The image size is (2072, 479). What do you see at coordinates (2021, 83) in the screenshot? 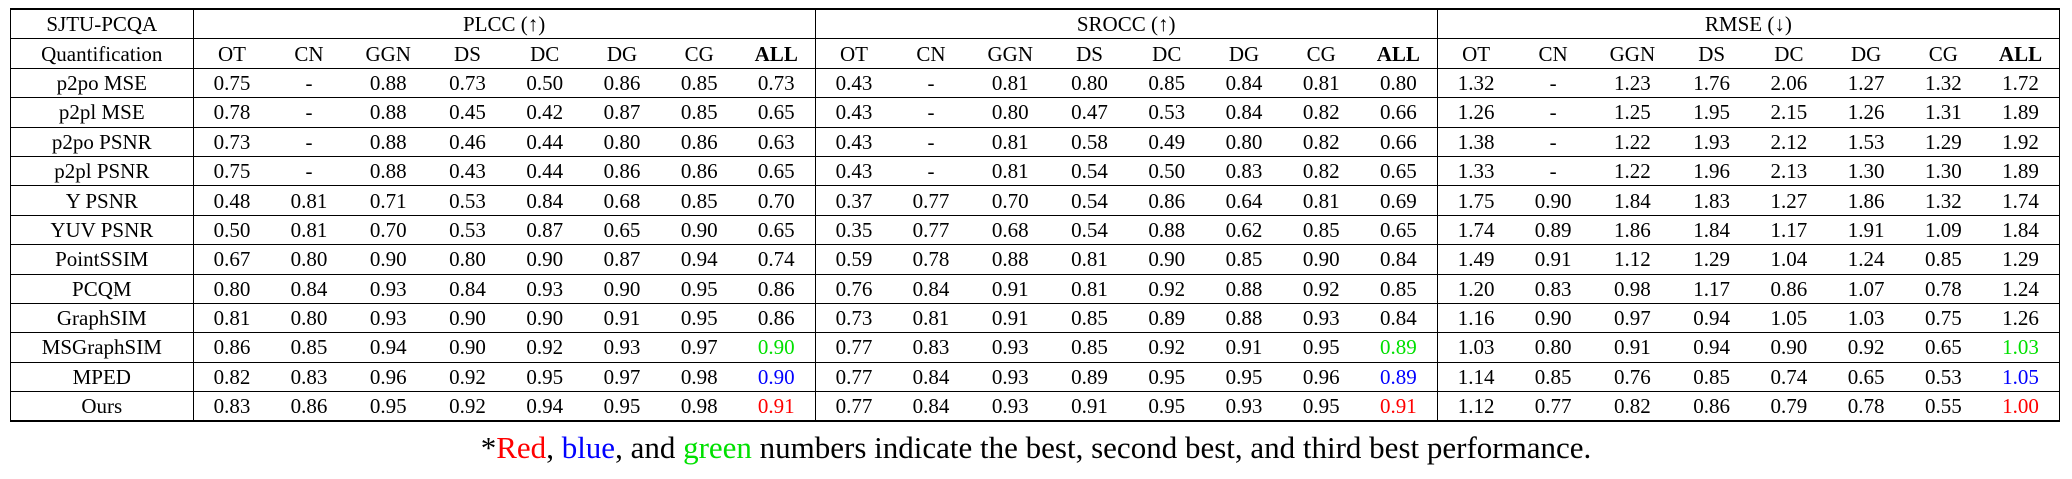
I see `metric-cell: 1.72` at bounding box center [2021, 83].